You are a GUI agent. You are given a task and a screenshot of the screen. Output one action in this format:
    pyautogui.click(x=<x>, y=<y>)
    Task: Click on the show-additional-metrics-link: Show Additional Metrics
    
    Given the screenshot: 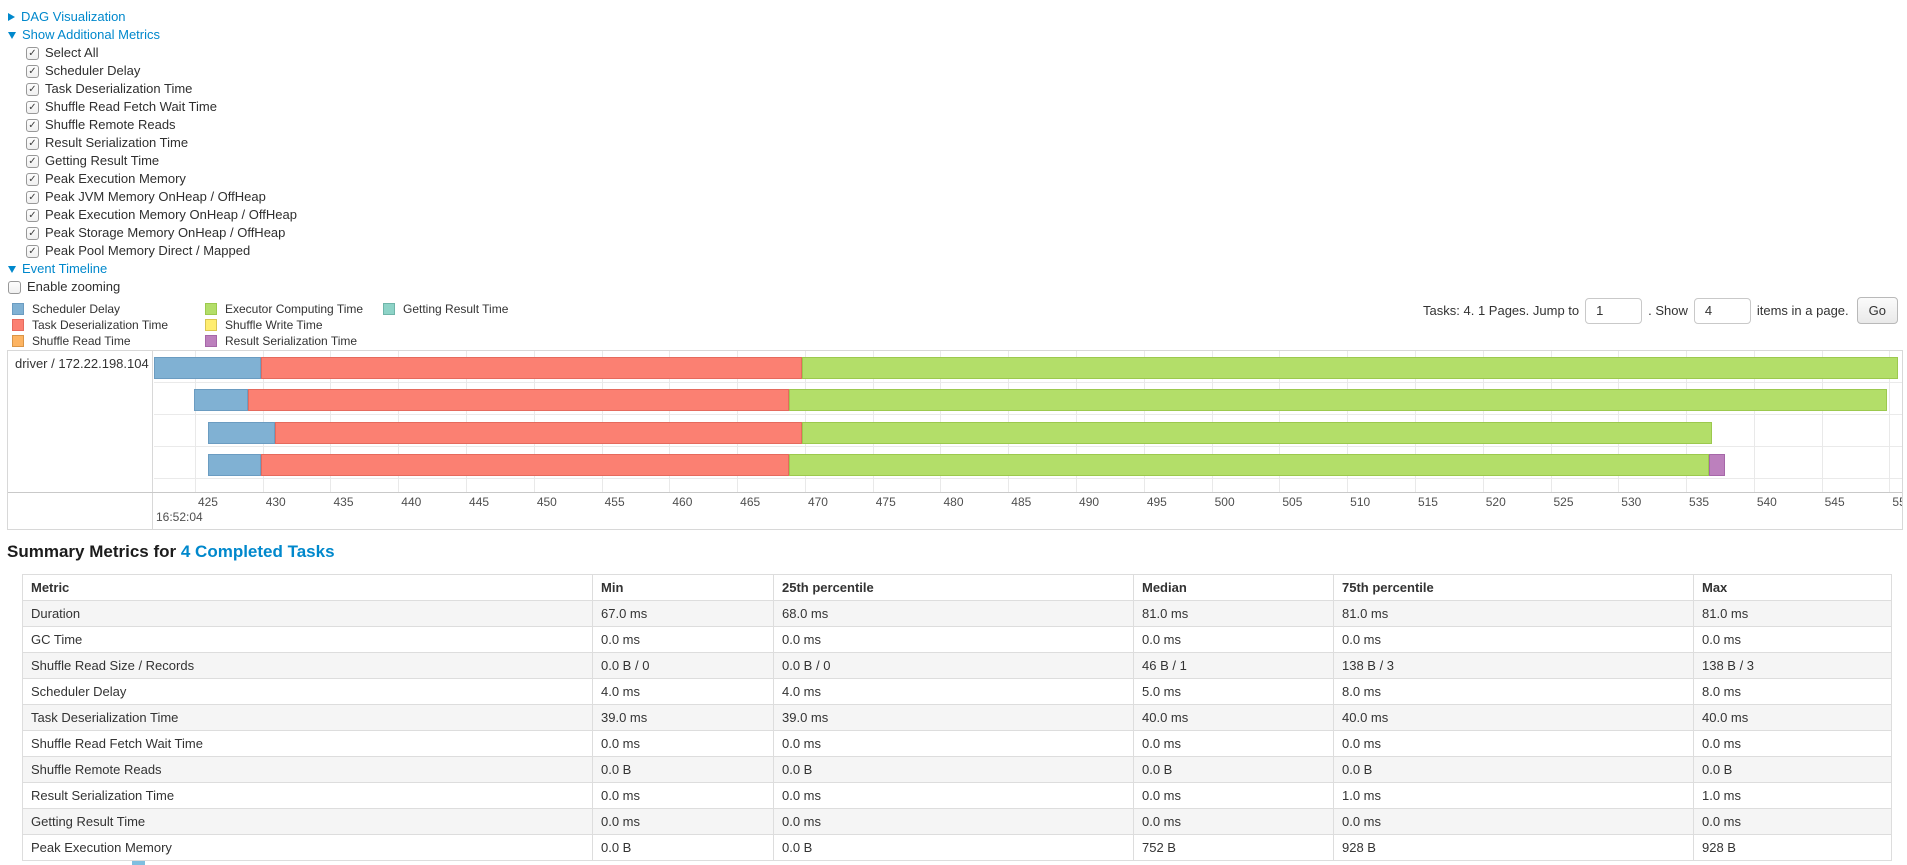 What is the action you would take?
    pyautogui.click(x=91, y=34)
    